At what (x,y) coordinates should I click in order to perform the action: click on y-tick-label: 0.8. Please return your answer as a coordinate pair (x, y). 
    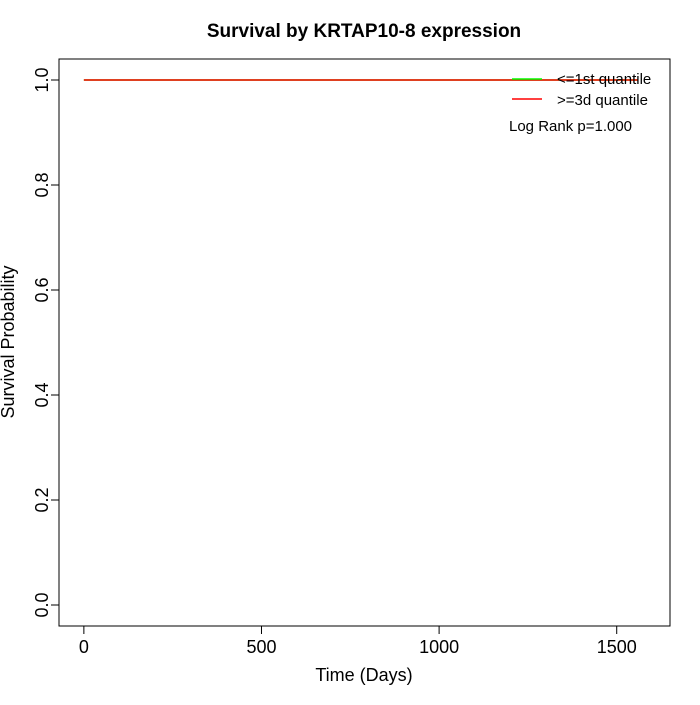
    Looking at the image, I should click on (42, 184).